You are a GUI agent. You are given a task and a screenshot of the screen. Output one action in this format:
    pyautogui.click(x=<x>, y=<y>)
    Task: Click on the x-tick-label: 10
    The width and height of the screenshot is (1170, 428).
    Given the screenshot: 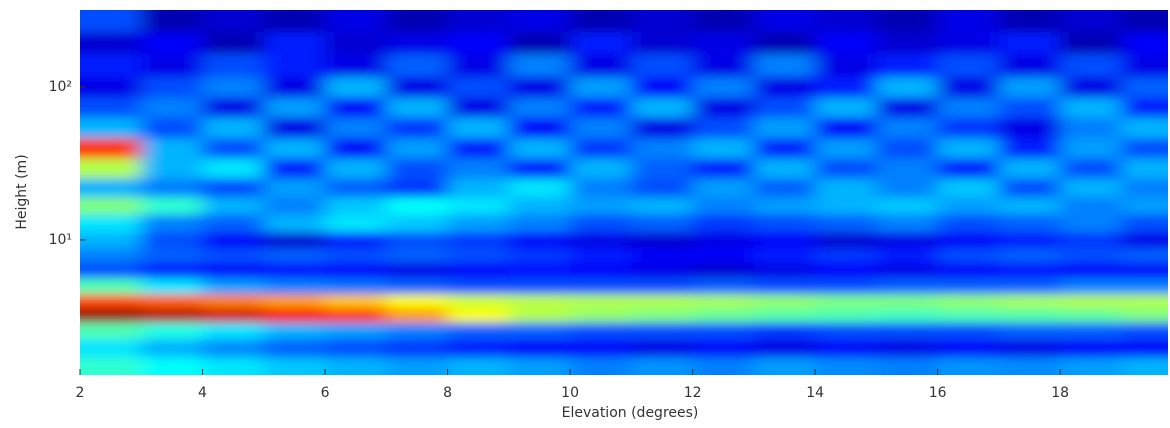 What is the action you would take?
    pyautogui.click(x=570, y=393)
    